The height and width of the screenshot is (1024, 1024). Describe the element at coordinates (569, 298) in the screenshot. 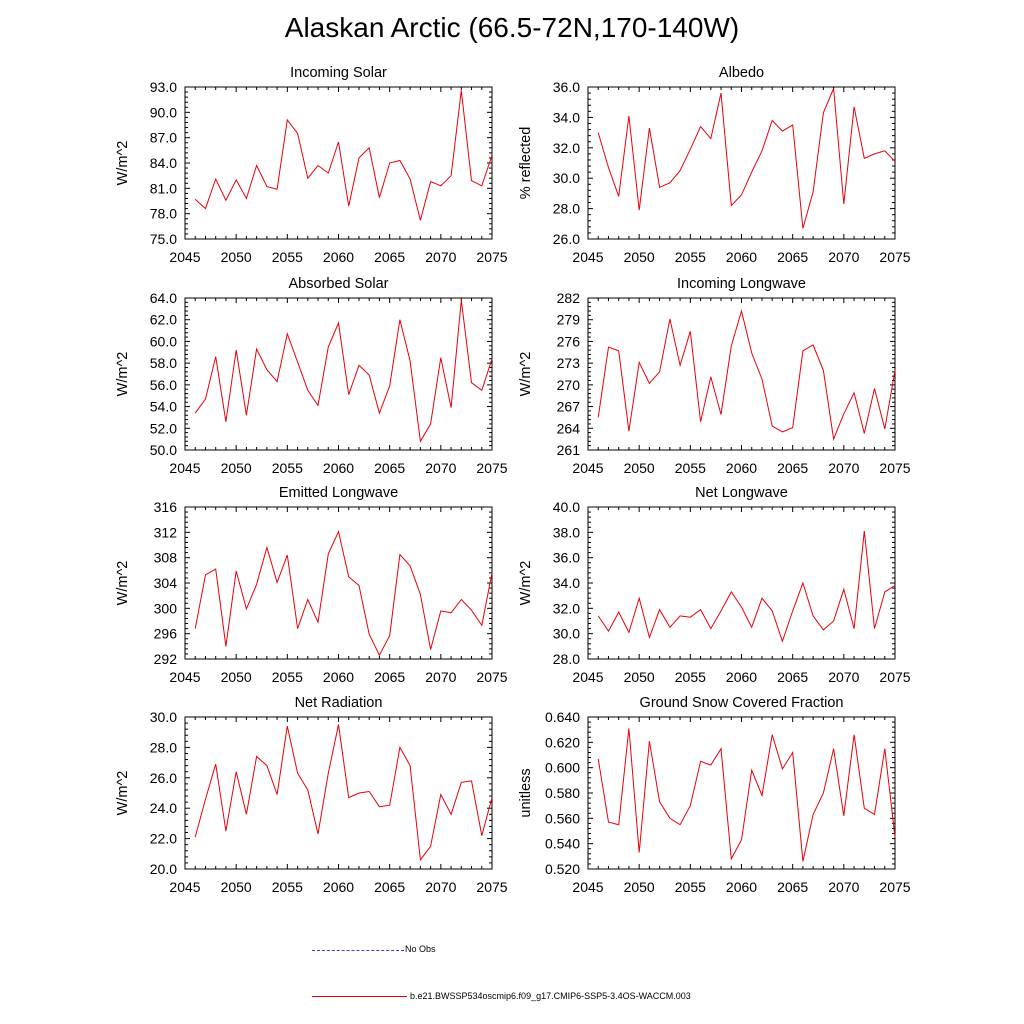

I see `y-tick-label: 282` at that location.